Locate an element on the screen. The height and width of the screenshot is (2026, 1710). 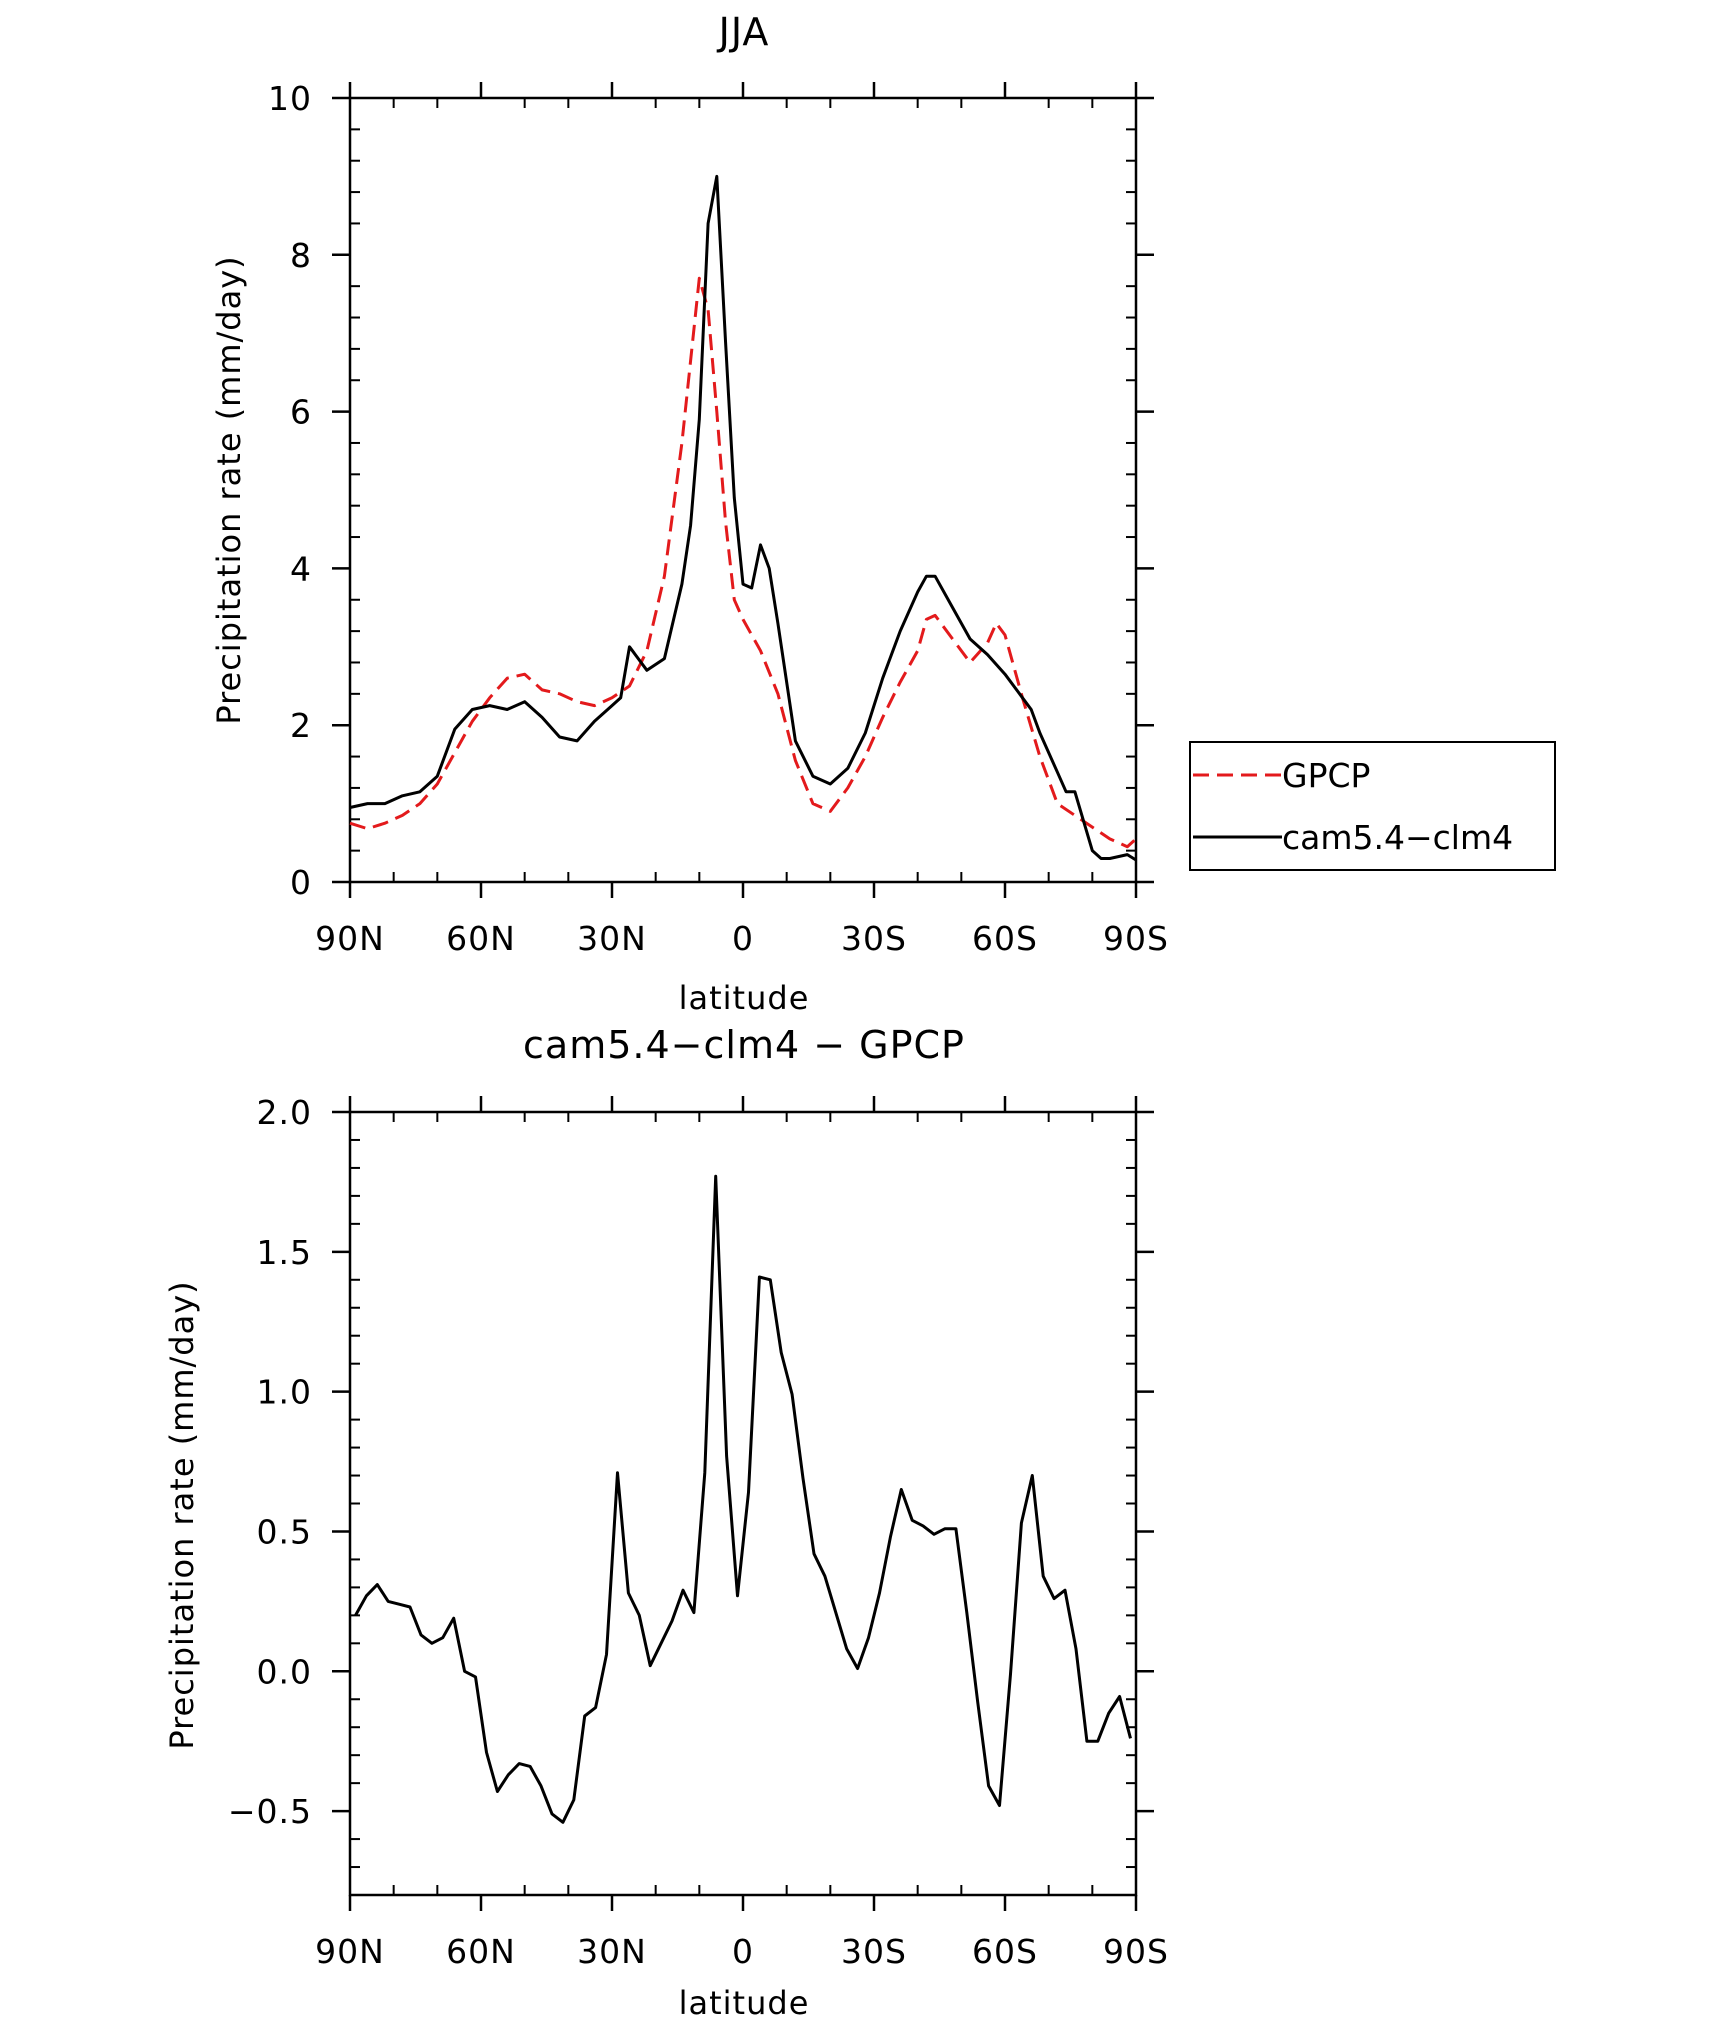
y-tick-label: 10 is located at coordinates (290, 98).